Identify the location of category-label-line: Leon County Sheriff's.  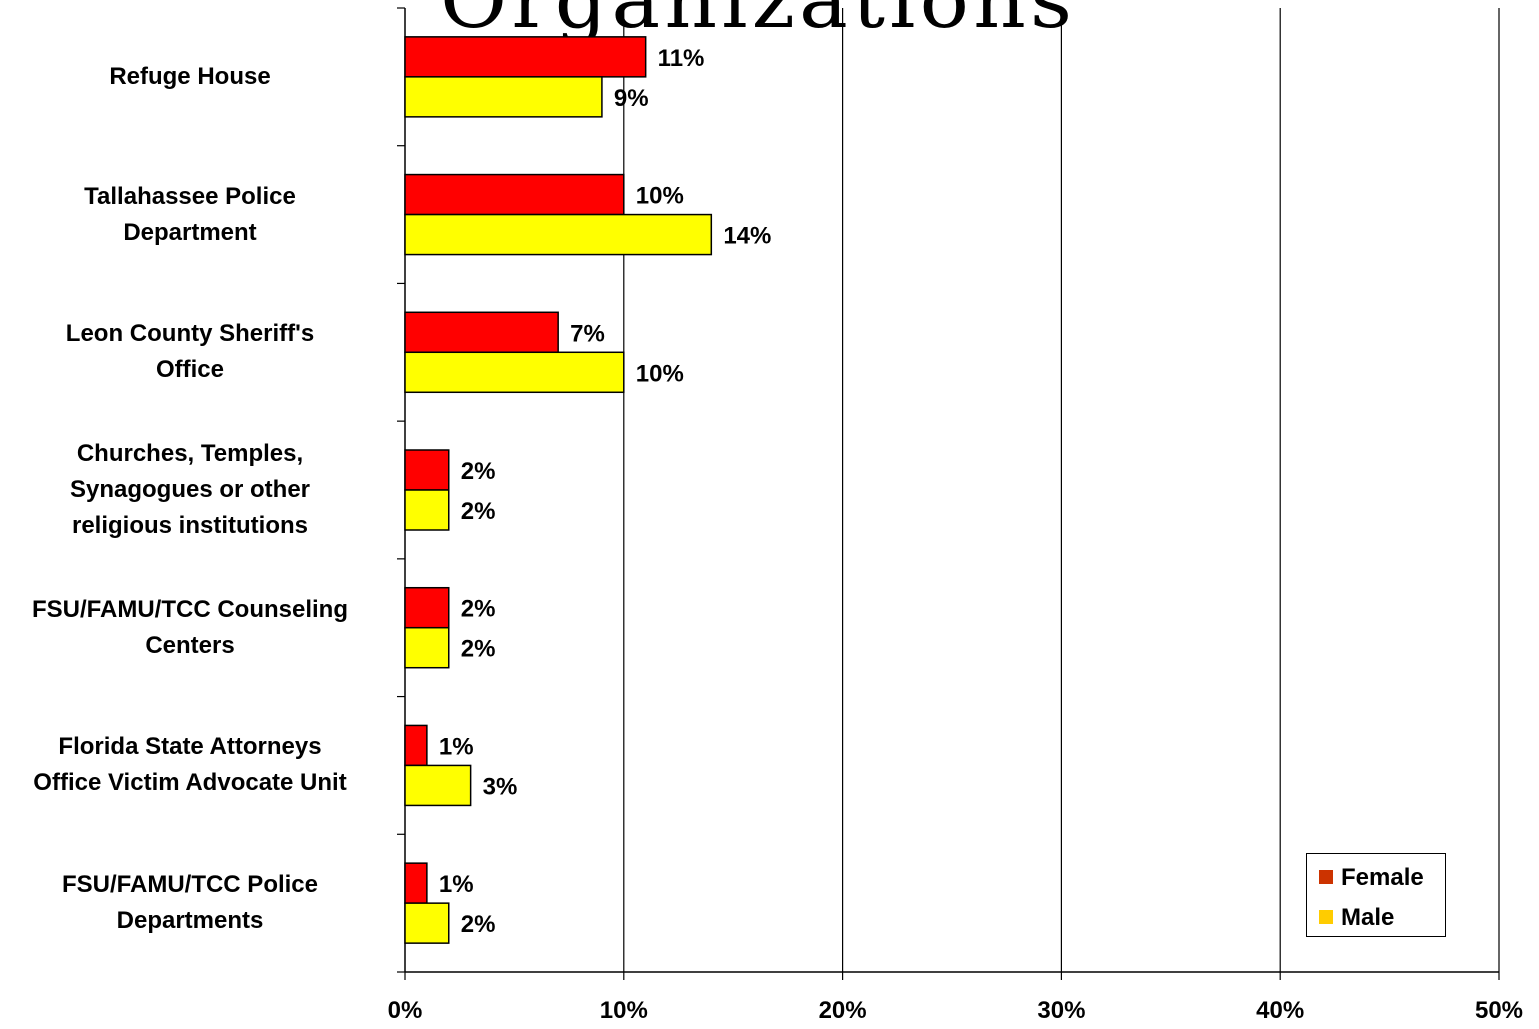
(190, 334).